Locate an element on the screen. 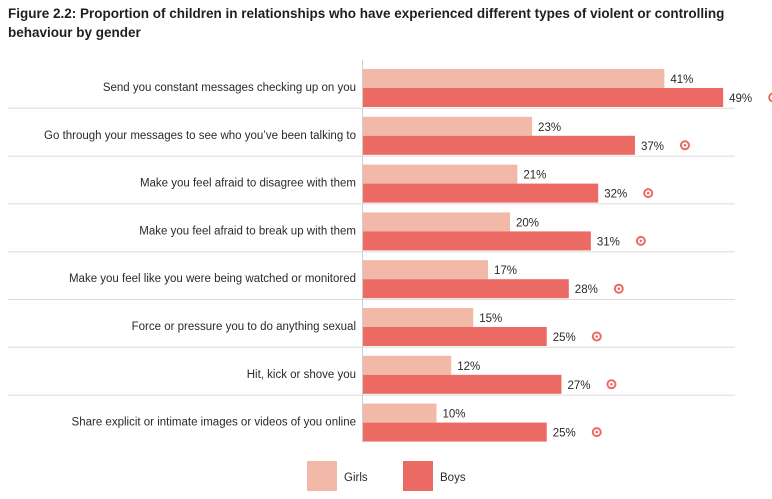 The width and height of the screenshot is (772, 499). value-label-girls: 41% is located at coordinates (681, 80).